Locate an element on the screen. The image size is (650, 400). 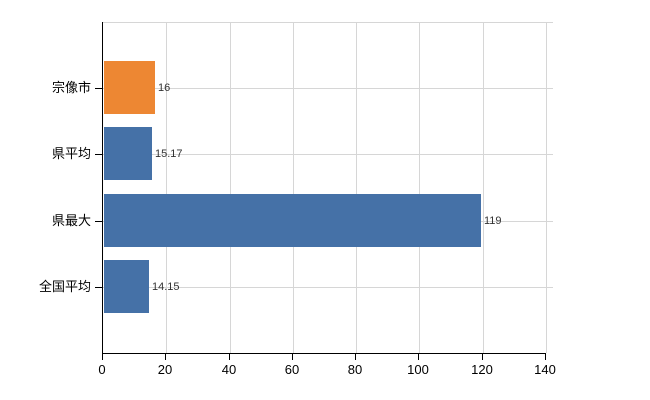
x-tick-label: 120 is located at coordinates (482, 369).